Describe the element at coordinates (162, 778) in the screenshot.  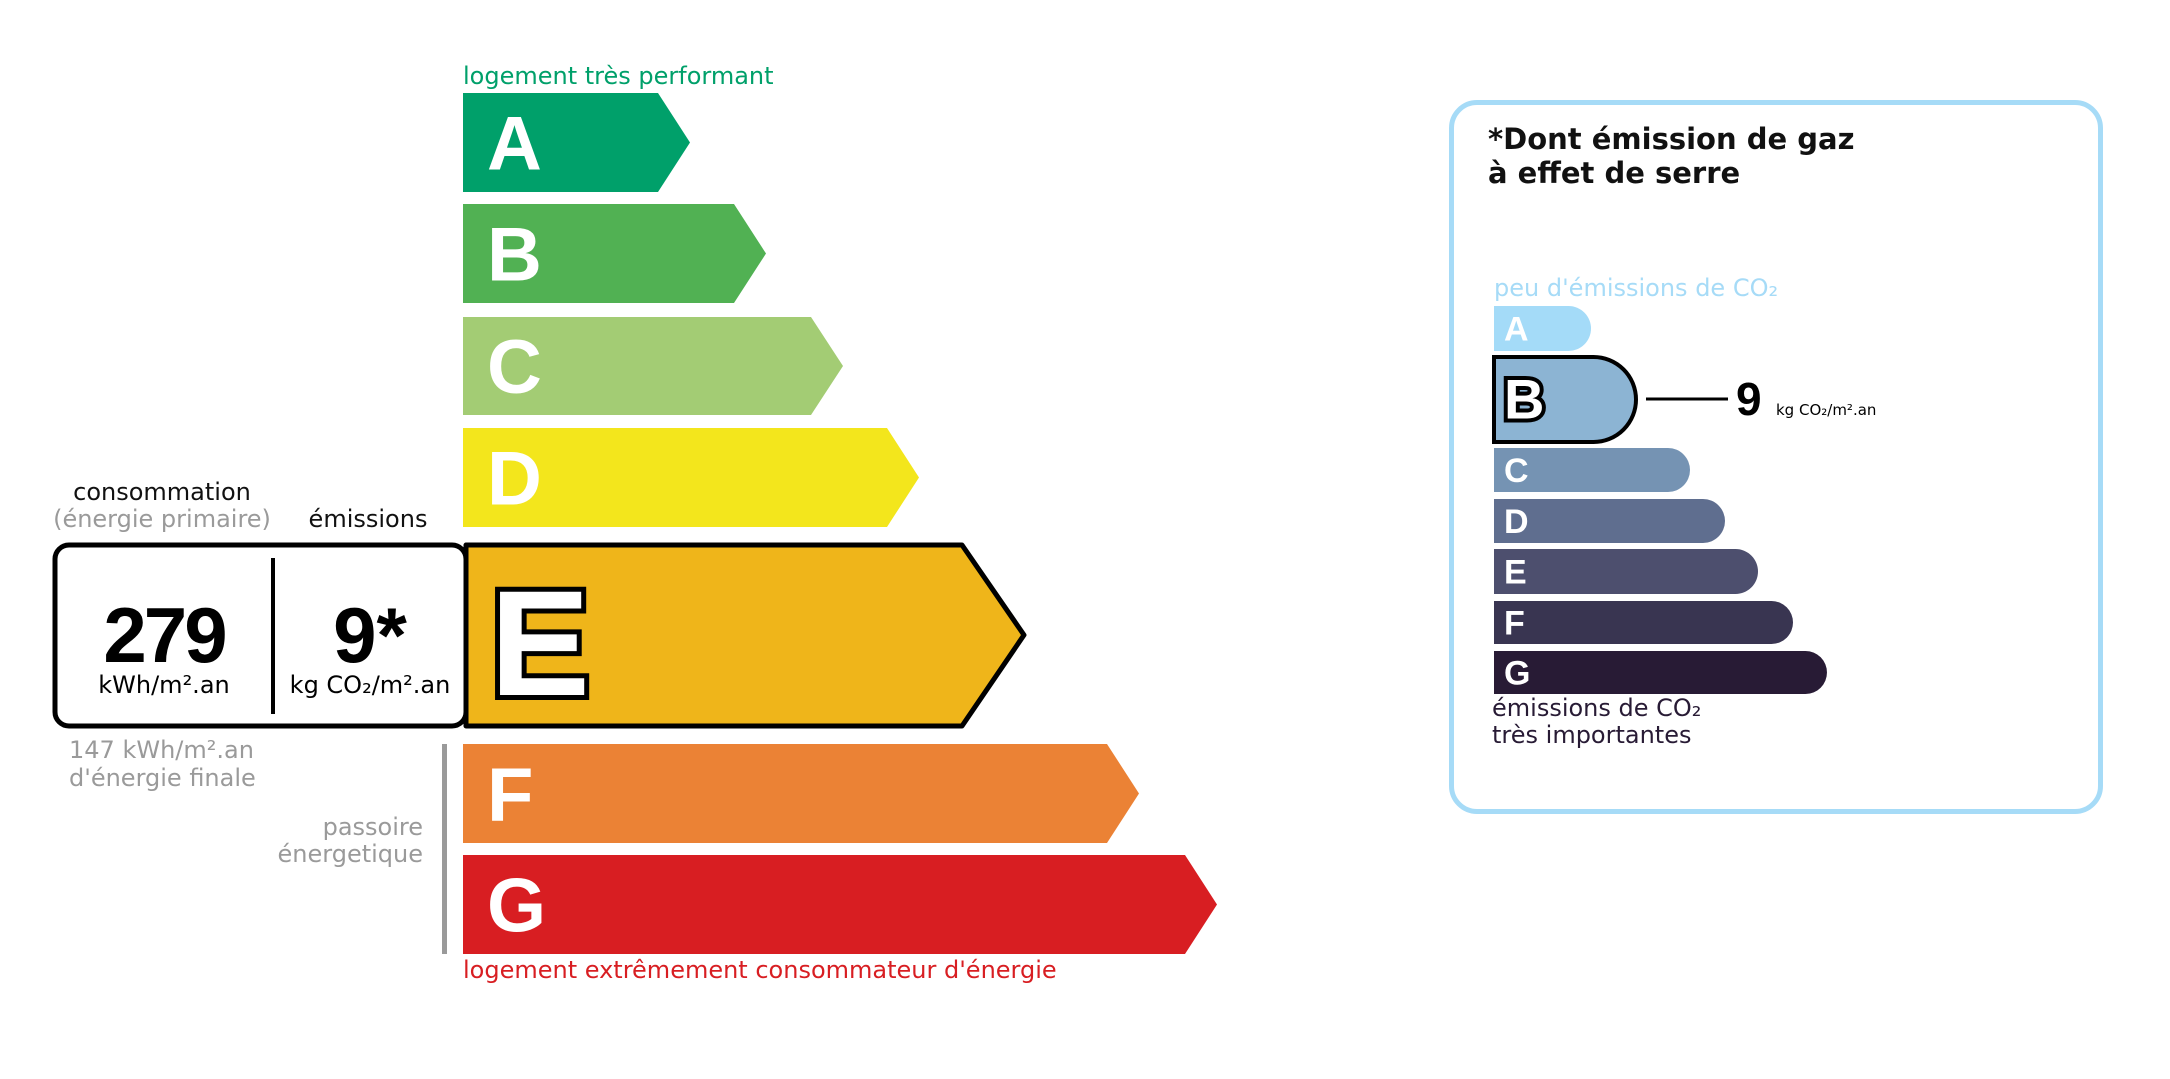
I see `final-energy-label: d'énergie finale` at that location.